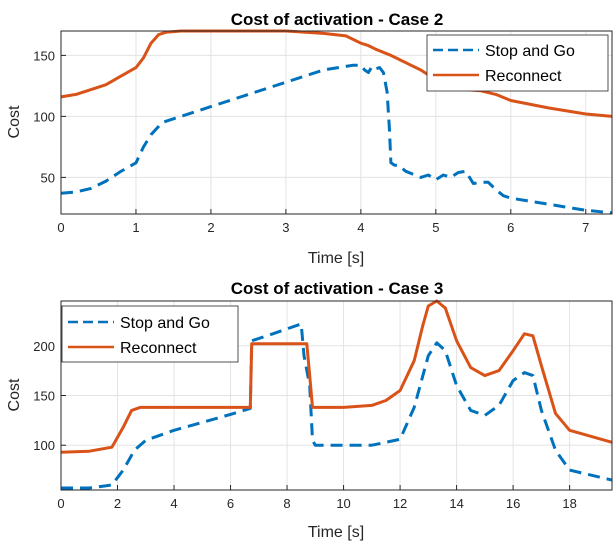 Image resolution: width=613 pixels, height=549 pixels. Describe the element at coordinates (48, 177) in the screenshot. I see `y-tick-label: 50` at that location.